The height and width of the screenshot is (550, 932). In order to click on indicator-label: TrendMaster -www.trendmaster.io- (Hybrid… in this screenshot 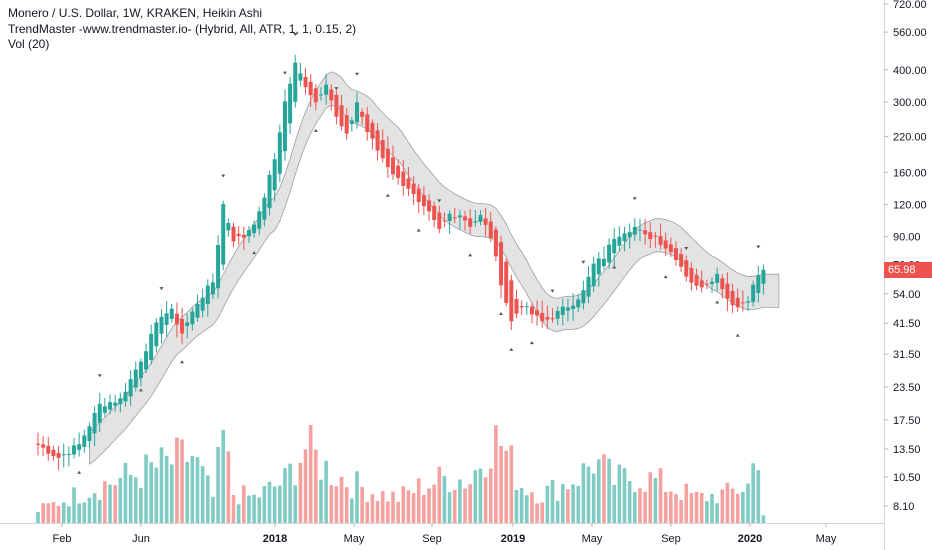, I will do `click(182, 28)`.